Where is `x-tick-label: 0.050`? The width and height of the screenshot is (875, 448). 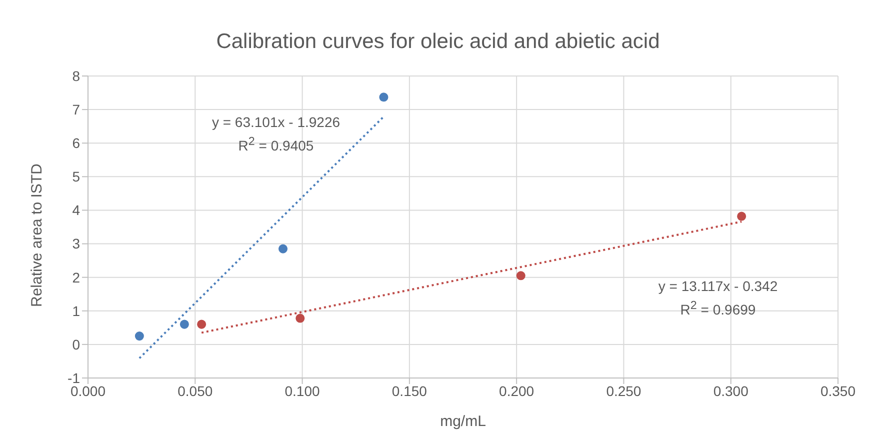 x-tick-label: 0.050 is located at coordinates (195, 390).